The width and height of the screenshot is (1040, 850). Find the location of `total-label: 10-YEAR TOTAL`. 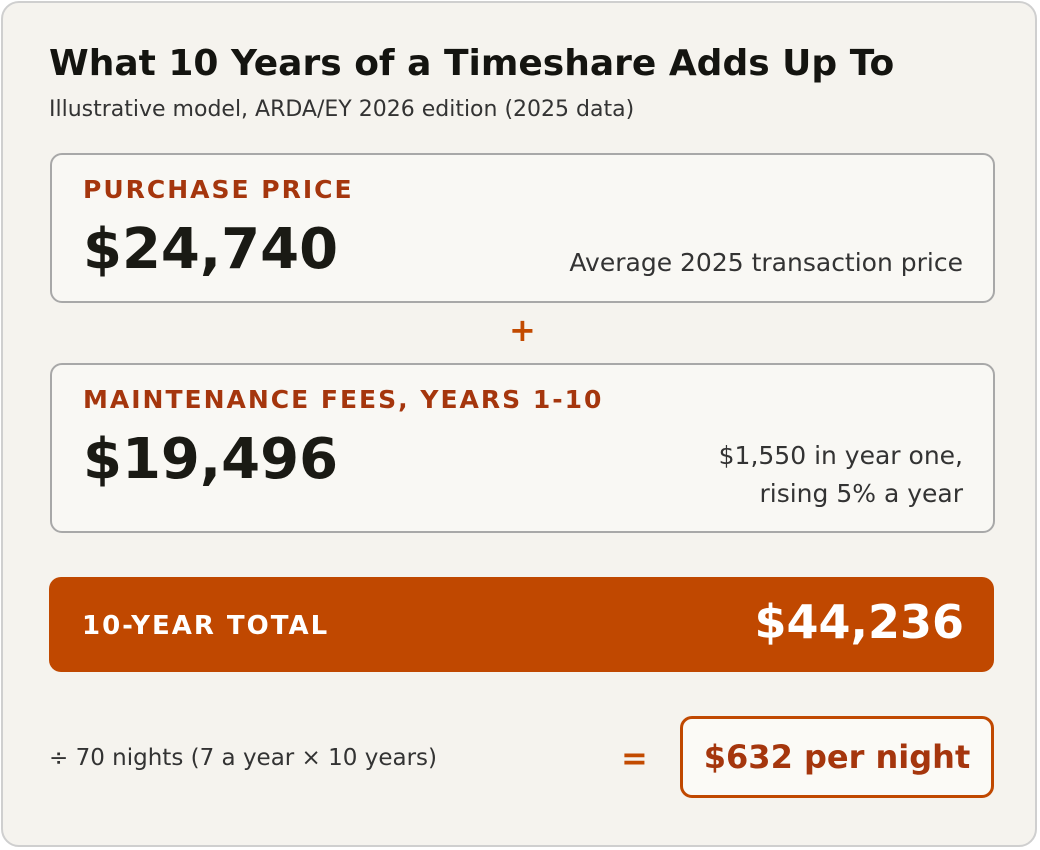

total-label: 10-YEAR TOTAL is located at coordinates (206, 626).